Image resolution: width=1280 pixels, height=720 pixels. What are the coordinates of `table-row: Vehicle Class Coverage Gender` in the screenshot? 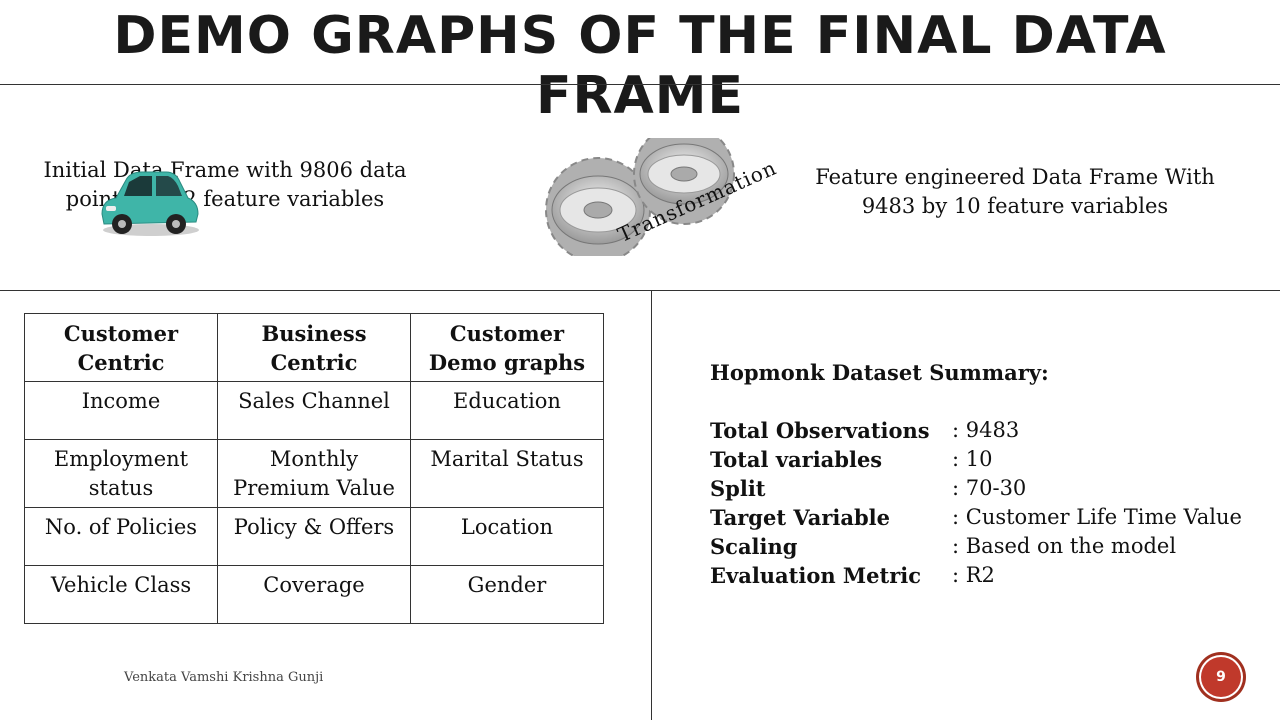 It's located at (314, 594).